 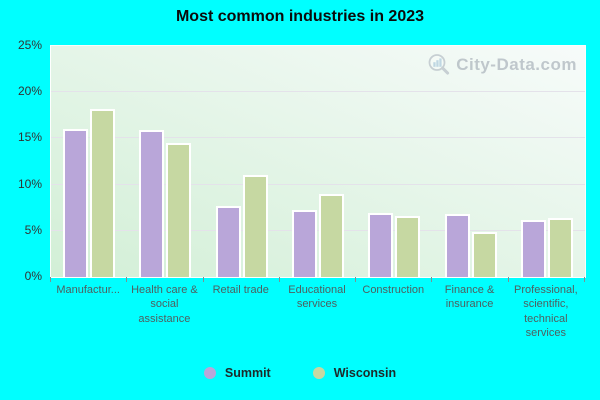 I want to click on x-axis-category-label: Retail trade, so click(x=240, y=290).